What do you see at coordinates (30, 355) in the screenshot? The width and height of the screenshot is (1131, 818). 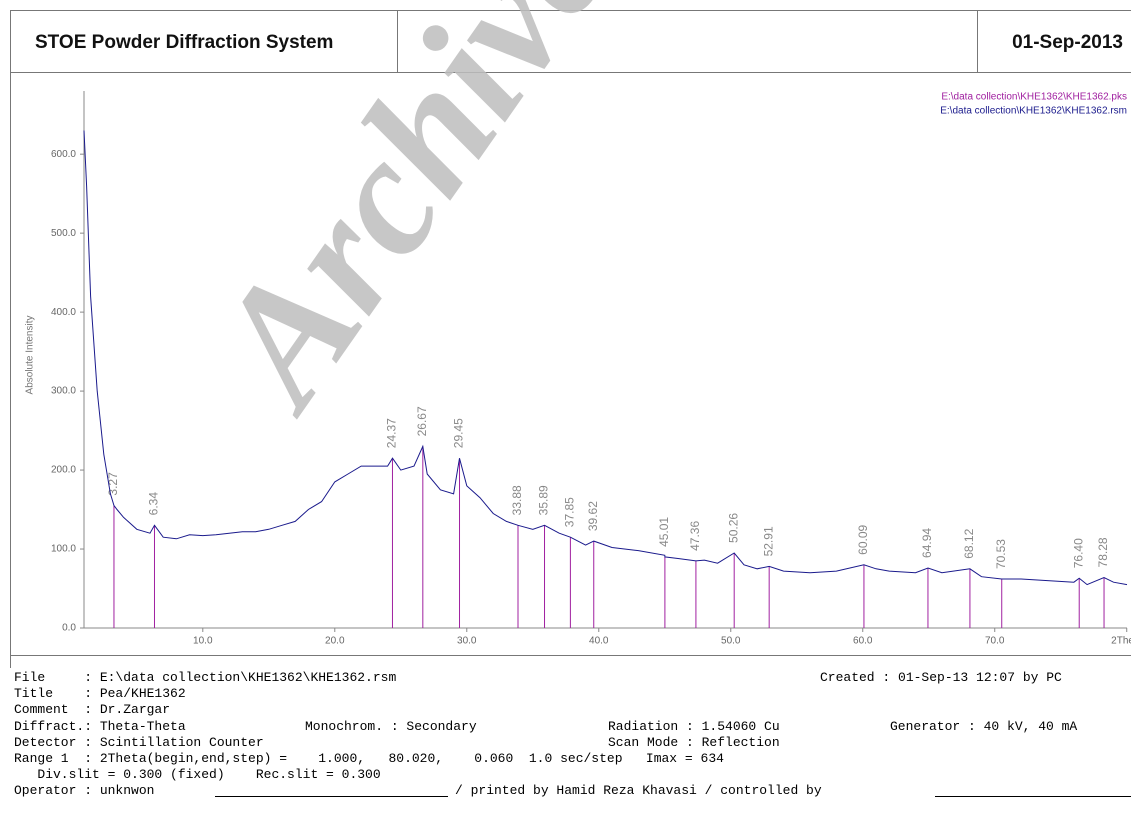 I see `y-axis-label: Absolute Intensity` at bounding box center [30, 355].